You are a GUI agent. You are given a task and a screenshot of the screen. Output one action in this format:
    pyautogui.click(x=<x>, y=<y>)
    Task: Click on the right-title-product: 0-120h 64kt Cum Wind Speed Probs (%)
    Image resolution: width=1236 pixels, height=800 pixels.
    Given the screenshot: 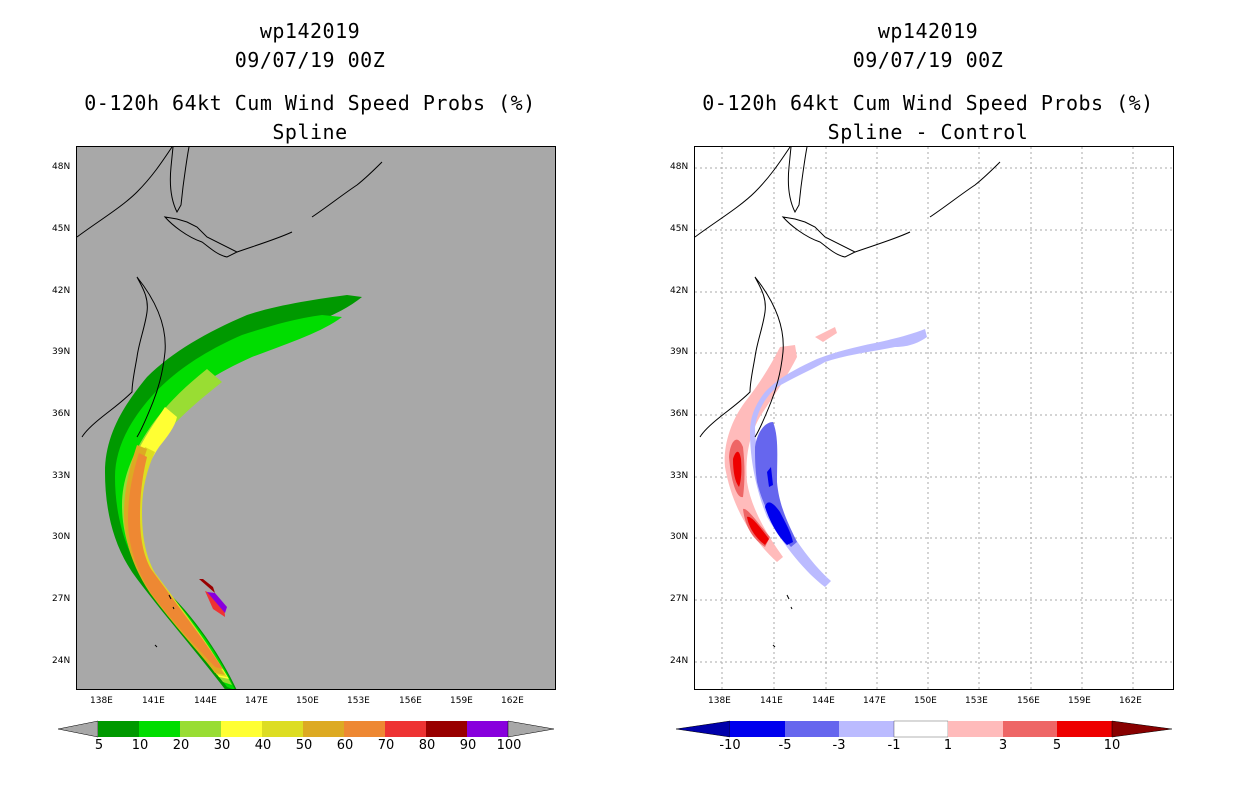 What is the action you would take?
    pyautogui.click(x=928, y=103)
    